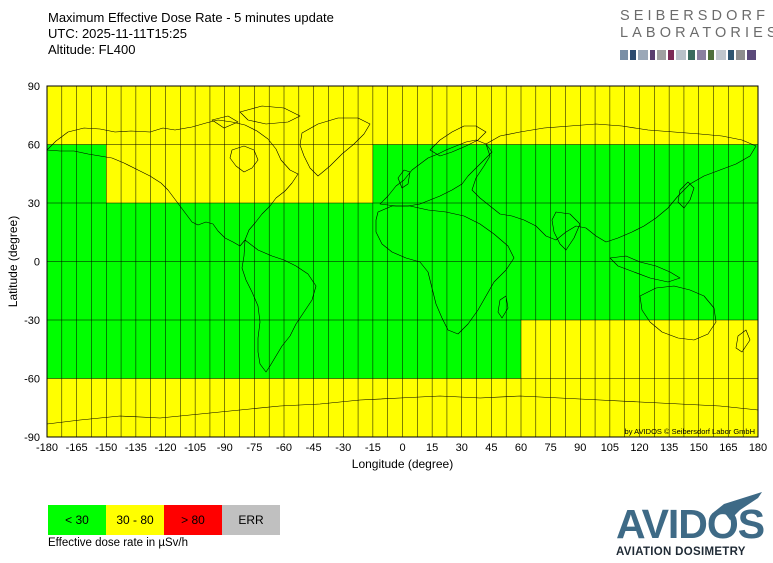  Describe the element at coordinates (117, 33) in the screenshot. I see `utc-timestamp: UTC: 2025-11-11T15:25` at that location.